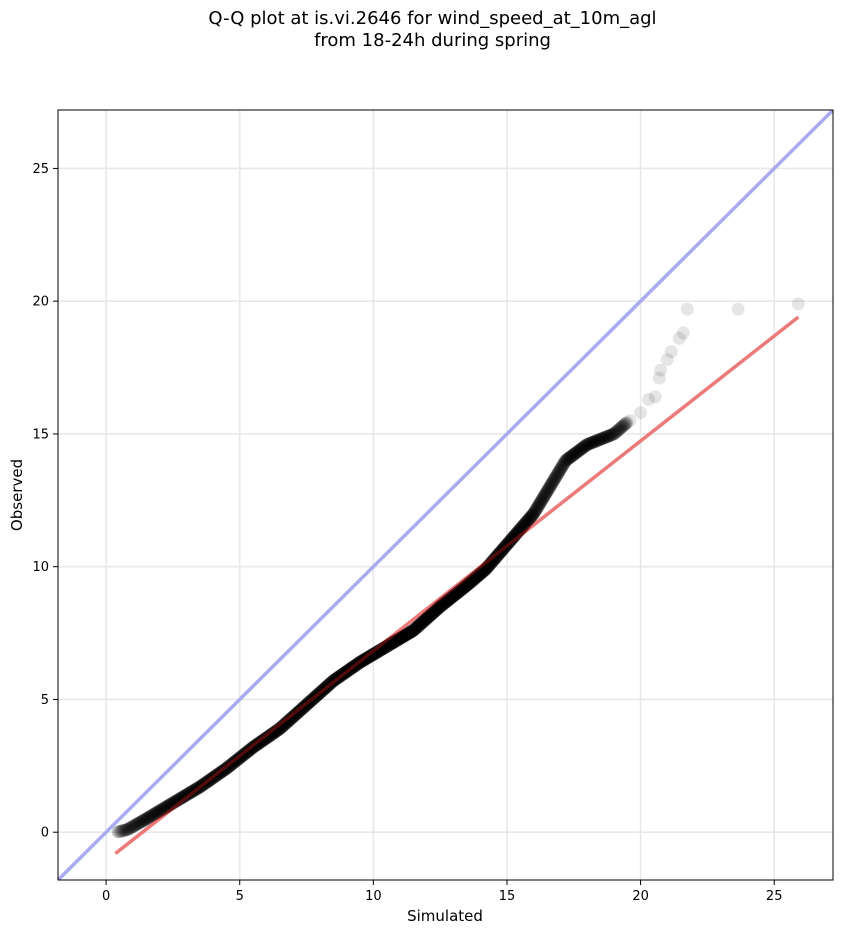 This screenshot has width=843, height=934. Describe the element at coordinates (40, 567) in the screenshot. I see `y-tick-label: 10` at that location.